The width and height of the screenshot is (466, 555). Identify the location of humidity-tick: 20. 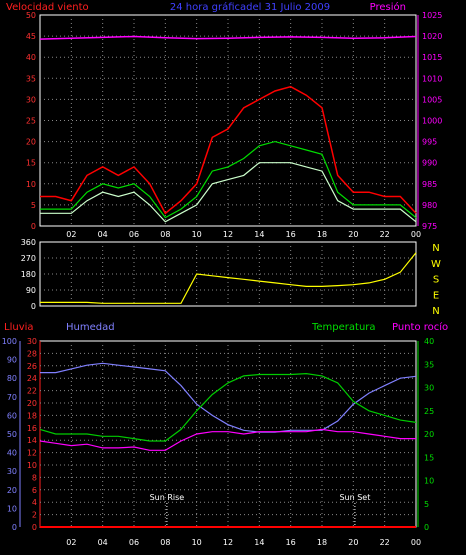
(12, 490).